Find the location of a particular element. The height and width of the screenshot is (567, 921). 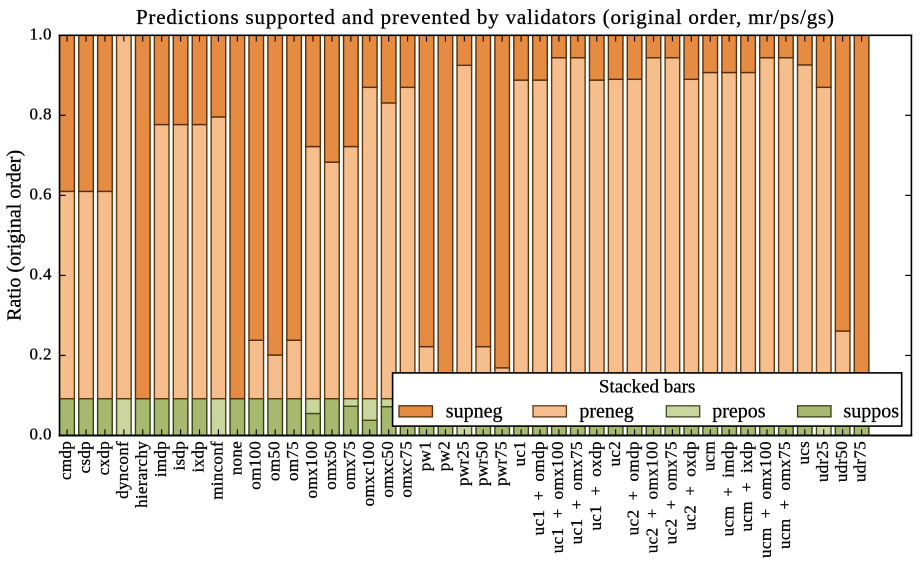

svg-text: omx50 is located at coordinates (330, 465).